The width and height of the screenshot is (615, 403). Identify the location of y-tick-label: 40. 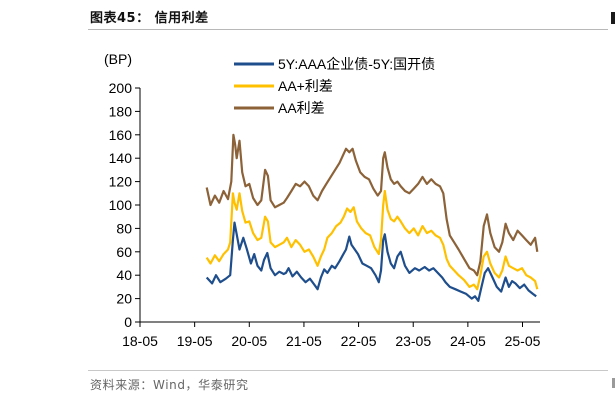
(124, 275).